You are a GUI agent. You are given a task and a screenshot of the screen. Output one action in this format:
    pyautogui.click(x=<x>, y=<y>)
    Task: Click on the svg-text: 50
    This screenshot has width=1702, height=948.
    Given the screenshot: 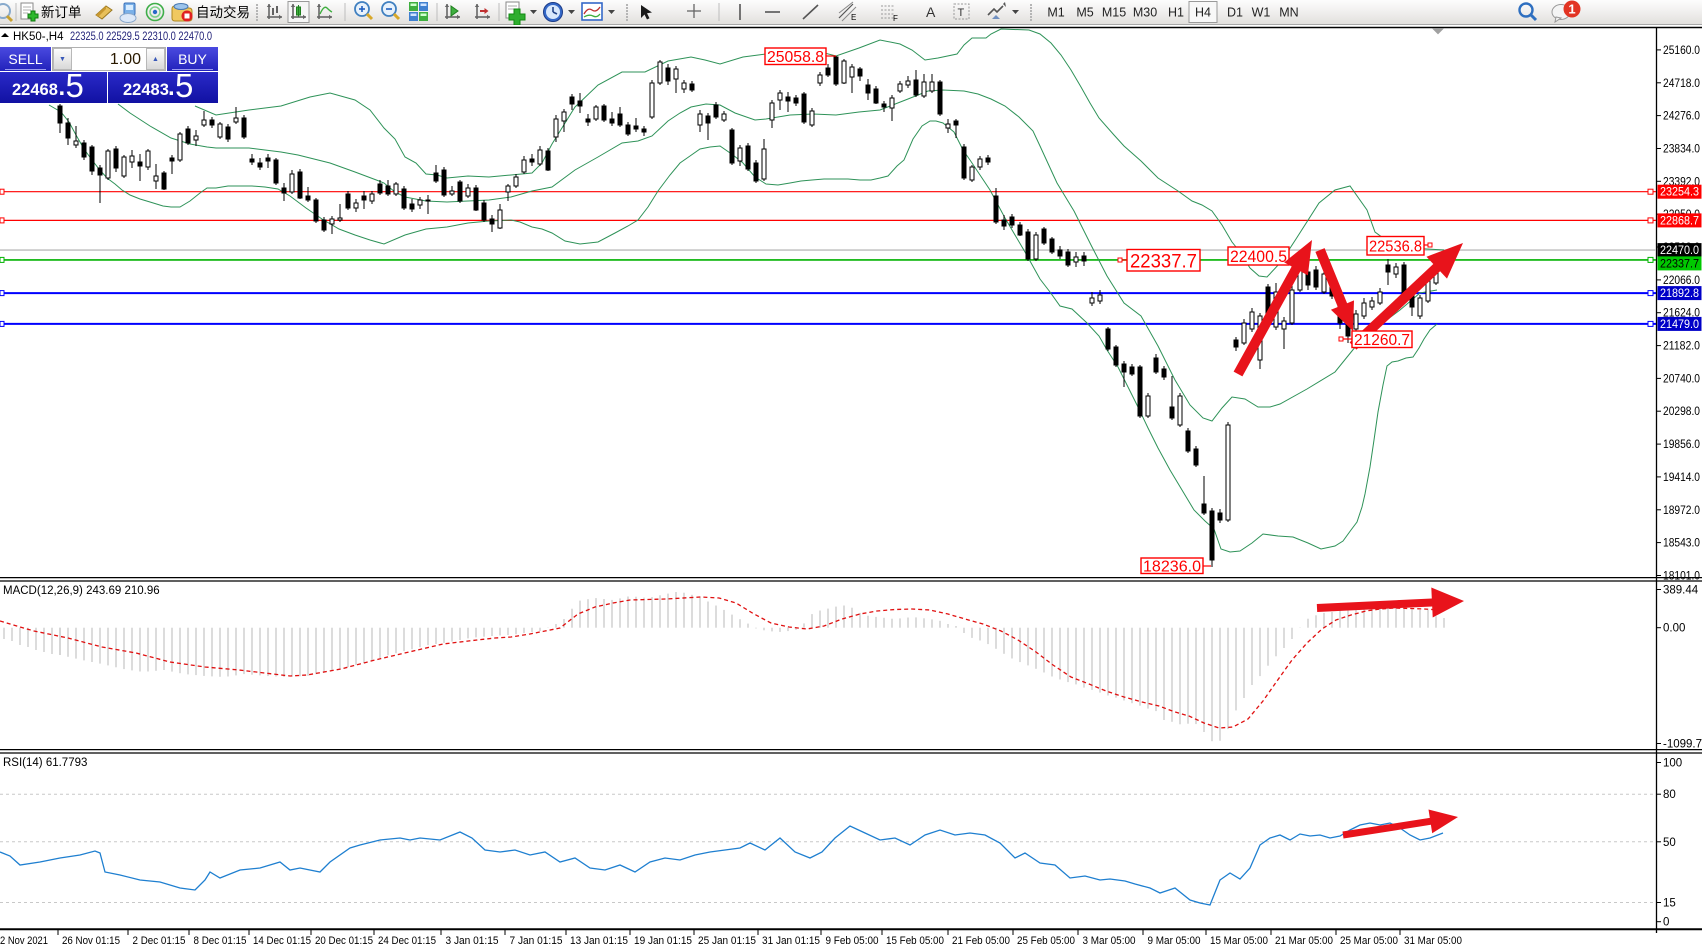 What is the action you would take?
    pyautogui.click(x=1669, y=843)
    